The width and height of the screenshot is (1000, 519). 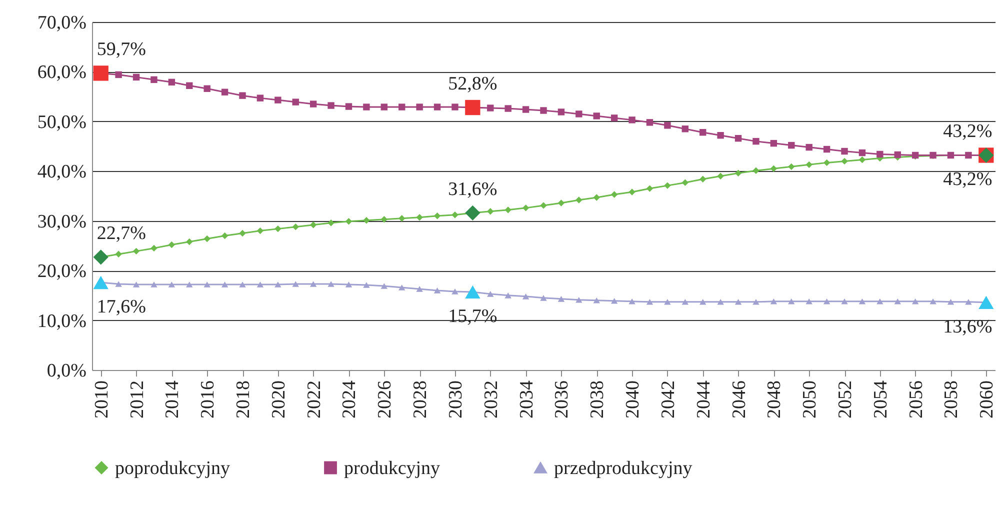 I want to click on data-label: 13,6%, so click(x=967, y=327).